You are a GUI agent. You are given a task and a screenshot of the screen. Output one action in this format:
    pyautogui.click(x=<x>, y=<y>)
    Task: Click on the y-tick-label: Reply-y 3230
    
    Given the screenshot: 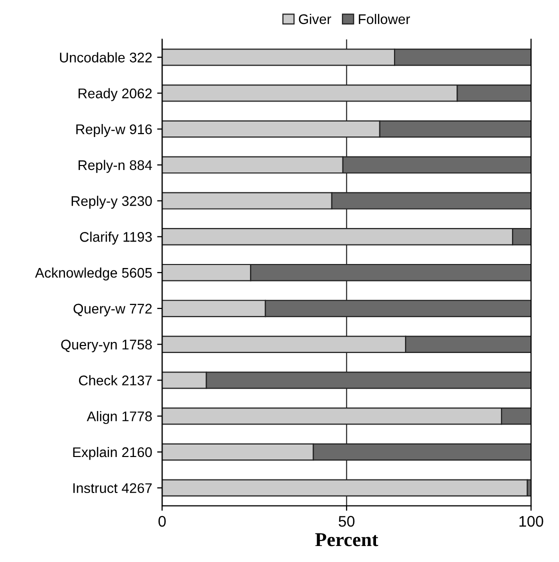 What is the action you would take?
    pyautogui.click(x=112, y=202)
    